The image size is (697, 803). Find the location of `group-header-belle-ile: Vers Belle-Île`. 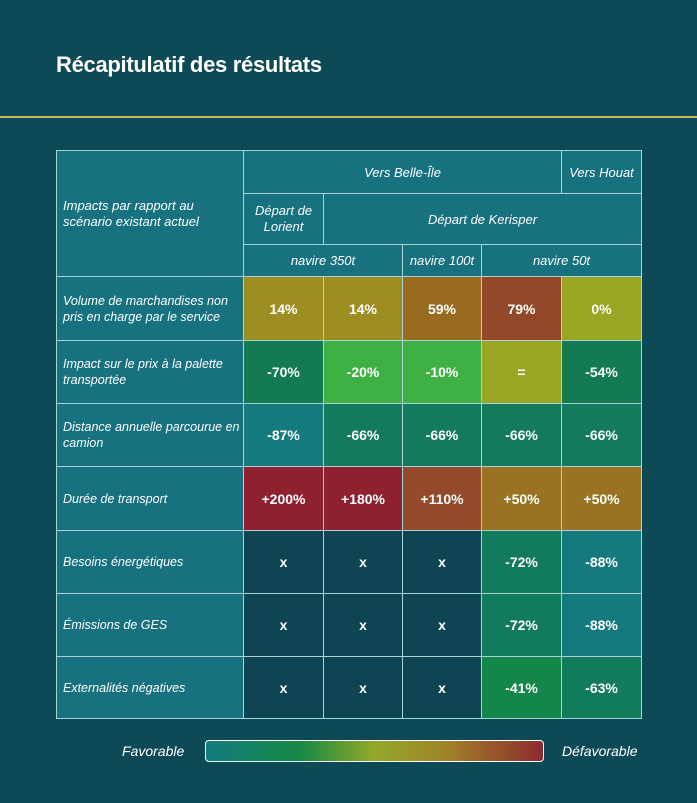

group-header-belle-ile: Vers Belle-Île is located at coordinates (402, 172).